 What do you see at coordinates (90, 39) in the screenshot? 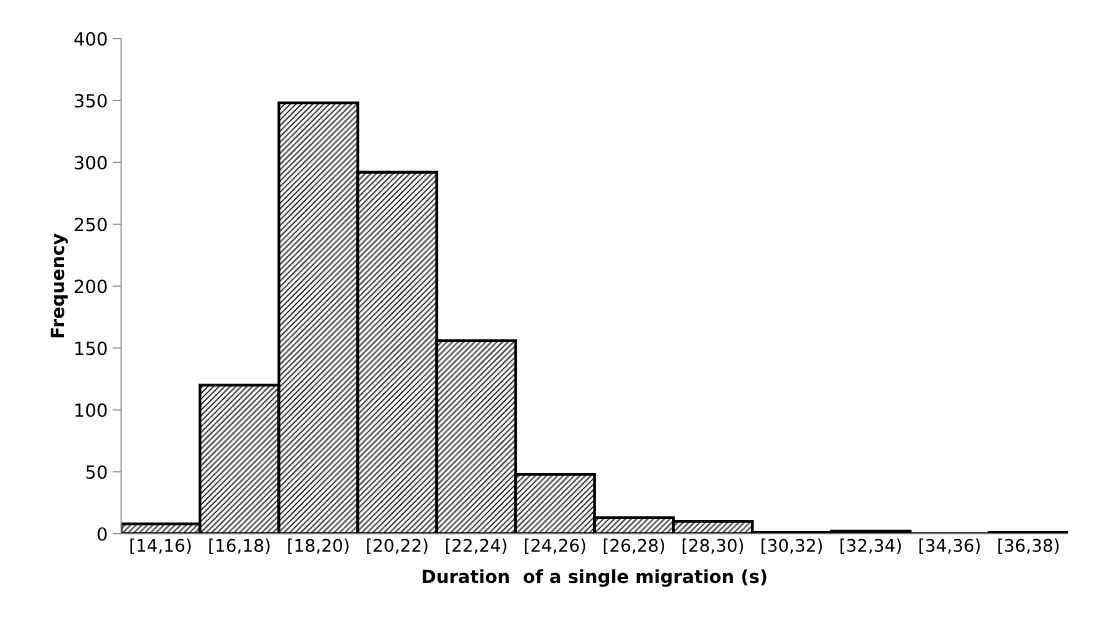
I see `y-tick-label: 400` at bounding box center [90, 39].